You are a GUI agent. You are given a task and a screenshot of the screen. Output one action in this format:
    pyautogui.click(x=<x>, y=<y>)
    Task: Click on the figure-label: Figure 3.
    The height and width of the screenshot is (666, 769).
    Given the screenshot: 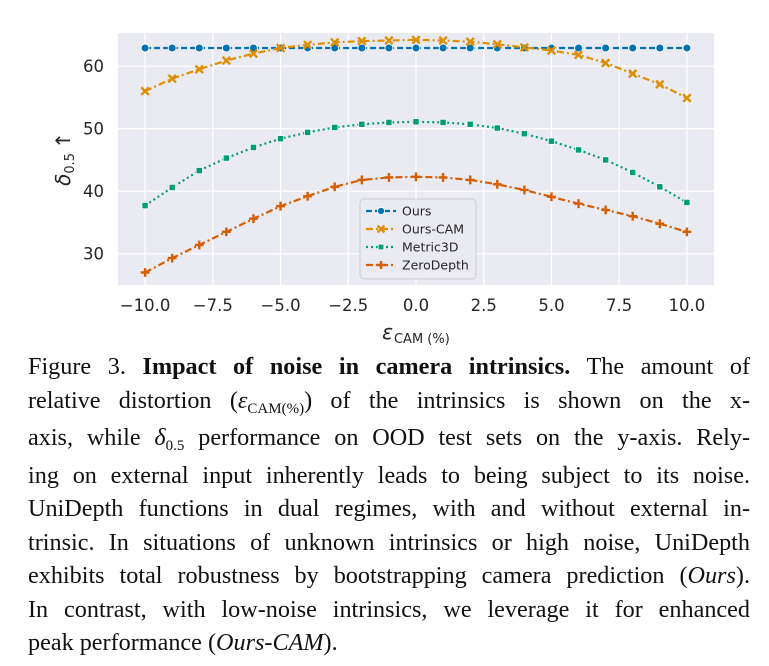 What is the action you would take?
    pyautogui.click(x=77, y=366)
    